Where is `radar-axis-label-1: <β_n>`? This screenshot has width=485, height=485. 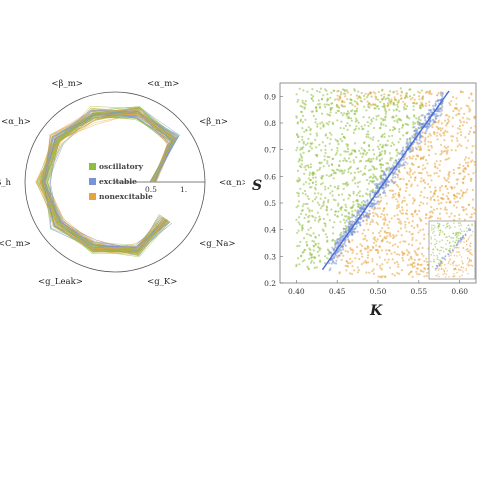 radar-axis-label-1: <β_n> is located at coordinates (213, 122).